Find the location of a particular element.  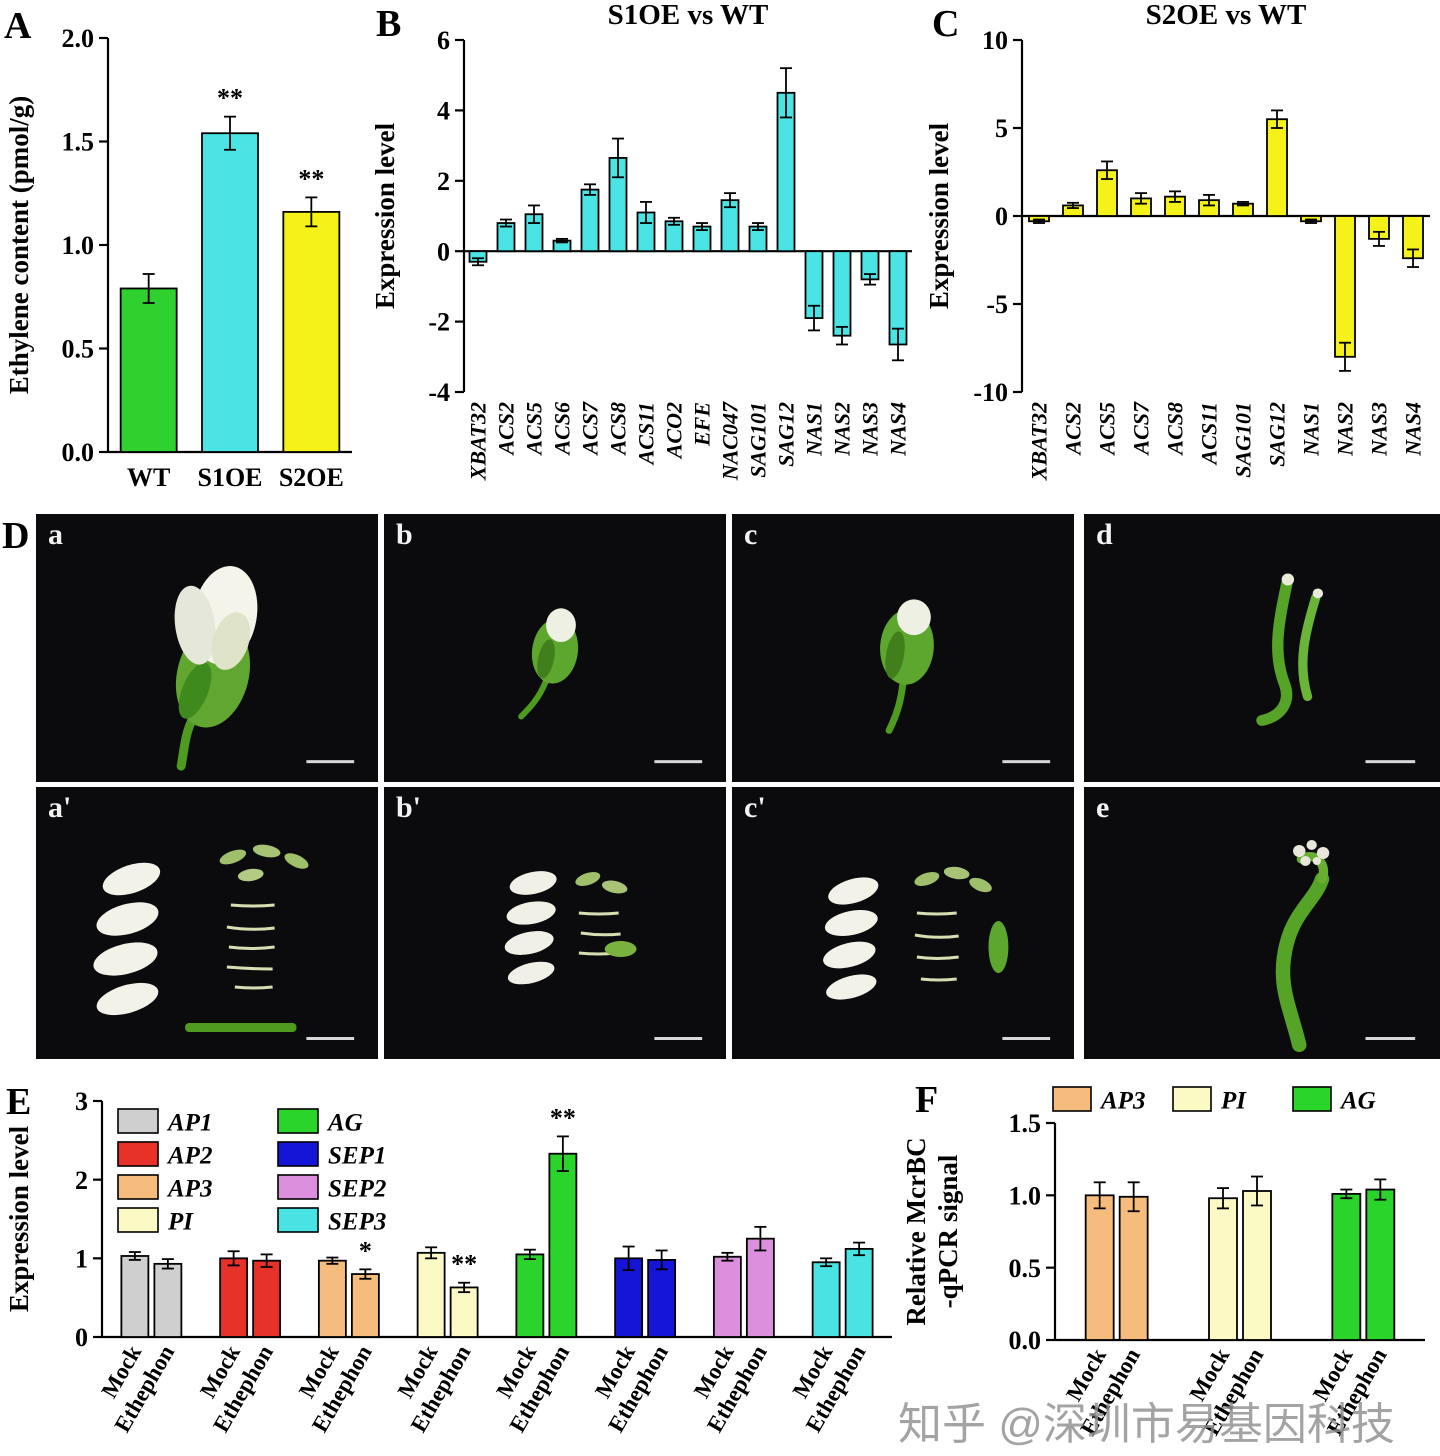

photo-dissection-a-prime: a' is located at coordinates (207, 923).